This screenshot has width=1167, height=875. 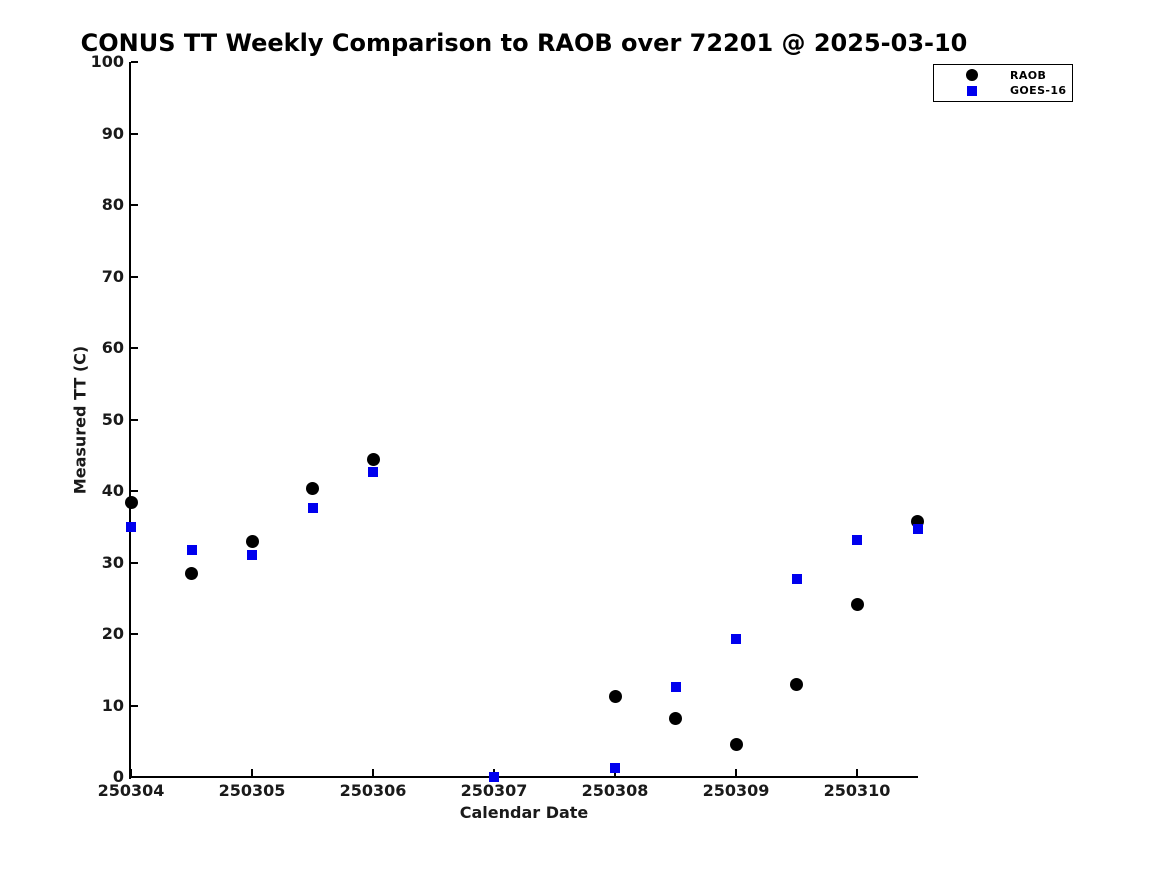 I want to click on y-axis-tick-label: 70, so click(x=112, y=276).